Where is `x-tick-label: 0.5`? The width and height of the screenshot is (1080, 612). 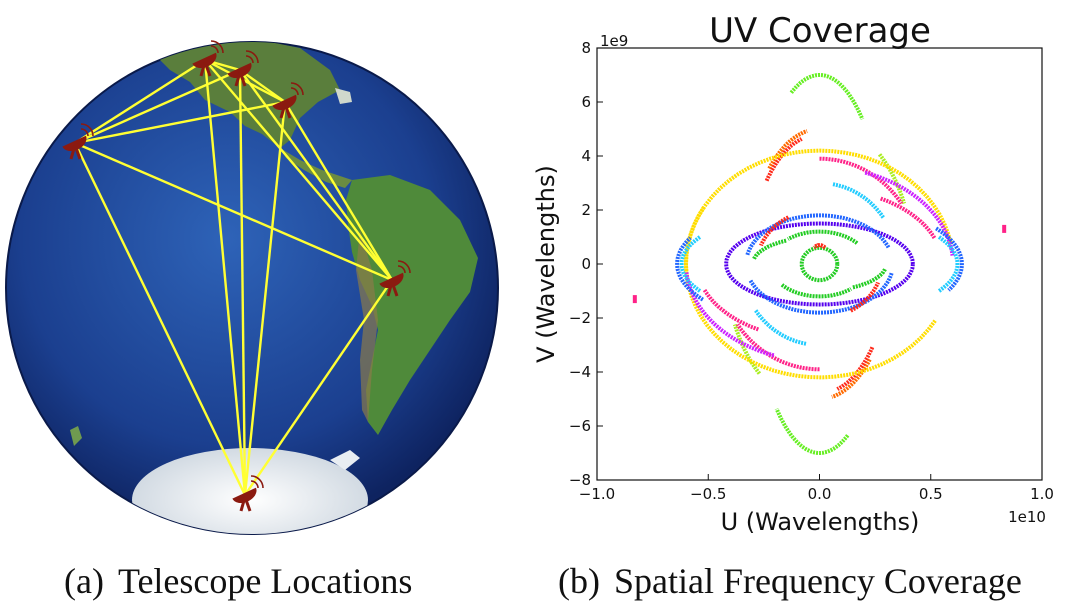
x-tick-label: 0.5 is located at coordinates (931, 494).